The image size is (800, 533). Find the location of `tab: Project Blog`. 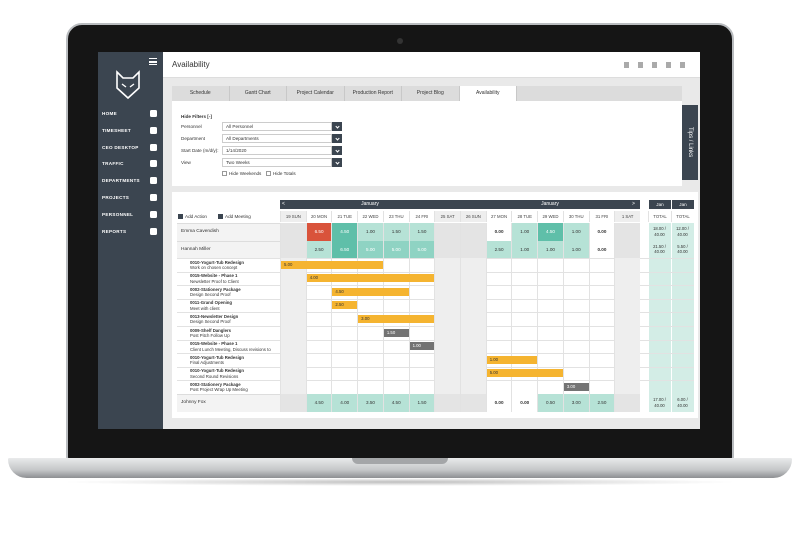

tab: Project Blog is located at coordinates (431, 93).